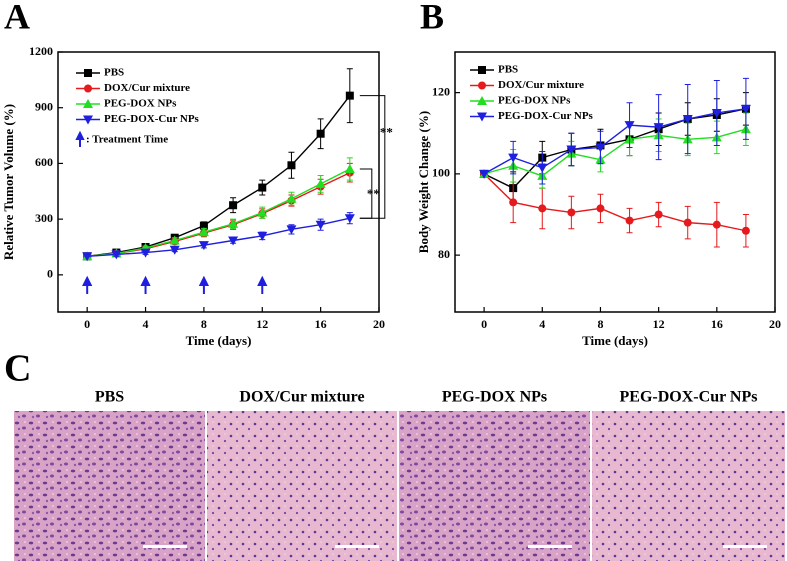 This screenshot has width=787, height=561. Describe the element at coordinates (262, 324) in the screenshot. I see `x-tick-label: 12` at that location.